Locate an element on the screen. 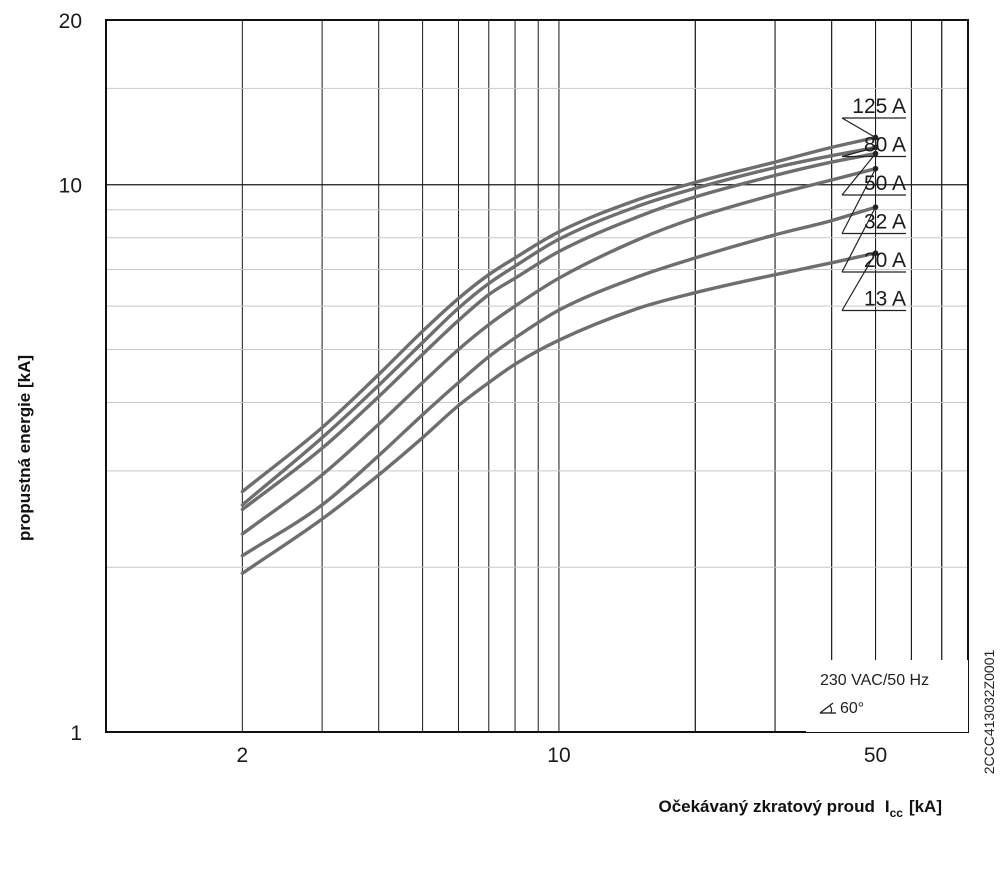  conditions-voltage: 230 VAC/50 Hz is located at coordinates (874, 680).